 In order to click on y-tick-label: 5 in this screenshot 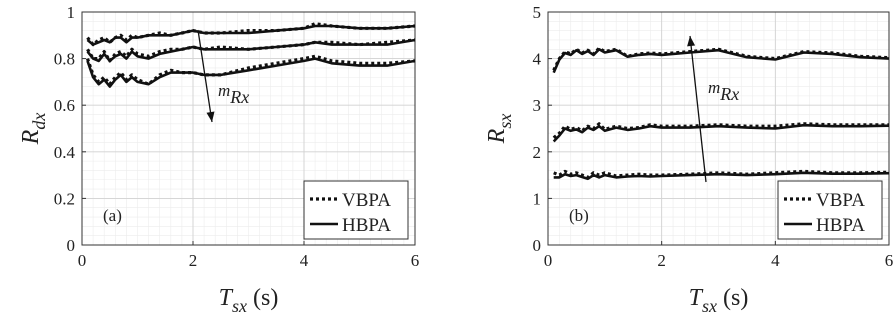, I will do `click(537, 12)`.